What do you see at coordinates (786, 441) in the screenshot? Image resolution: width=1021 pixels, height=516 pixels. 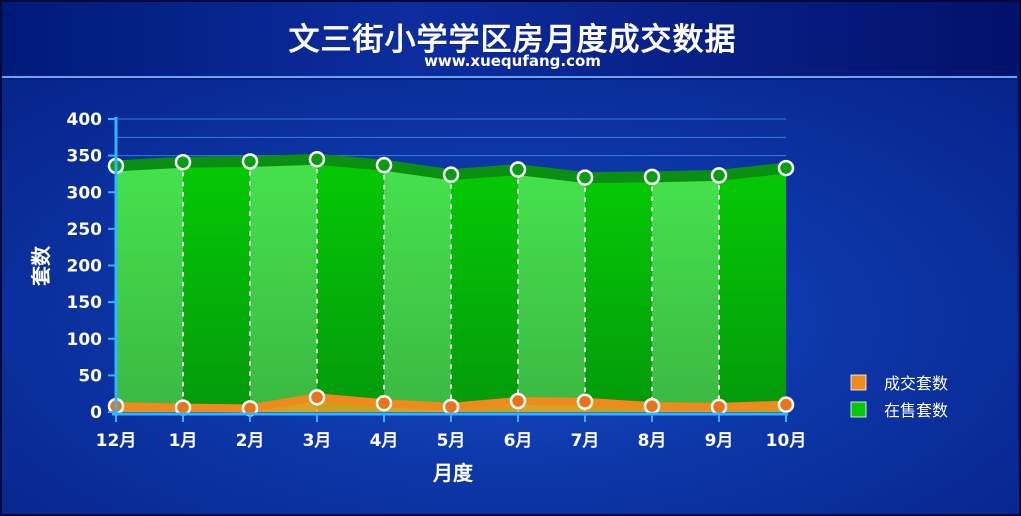 I see `x-tick-label: 10月` at bounding box center [786, 441].